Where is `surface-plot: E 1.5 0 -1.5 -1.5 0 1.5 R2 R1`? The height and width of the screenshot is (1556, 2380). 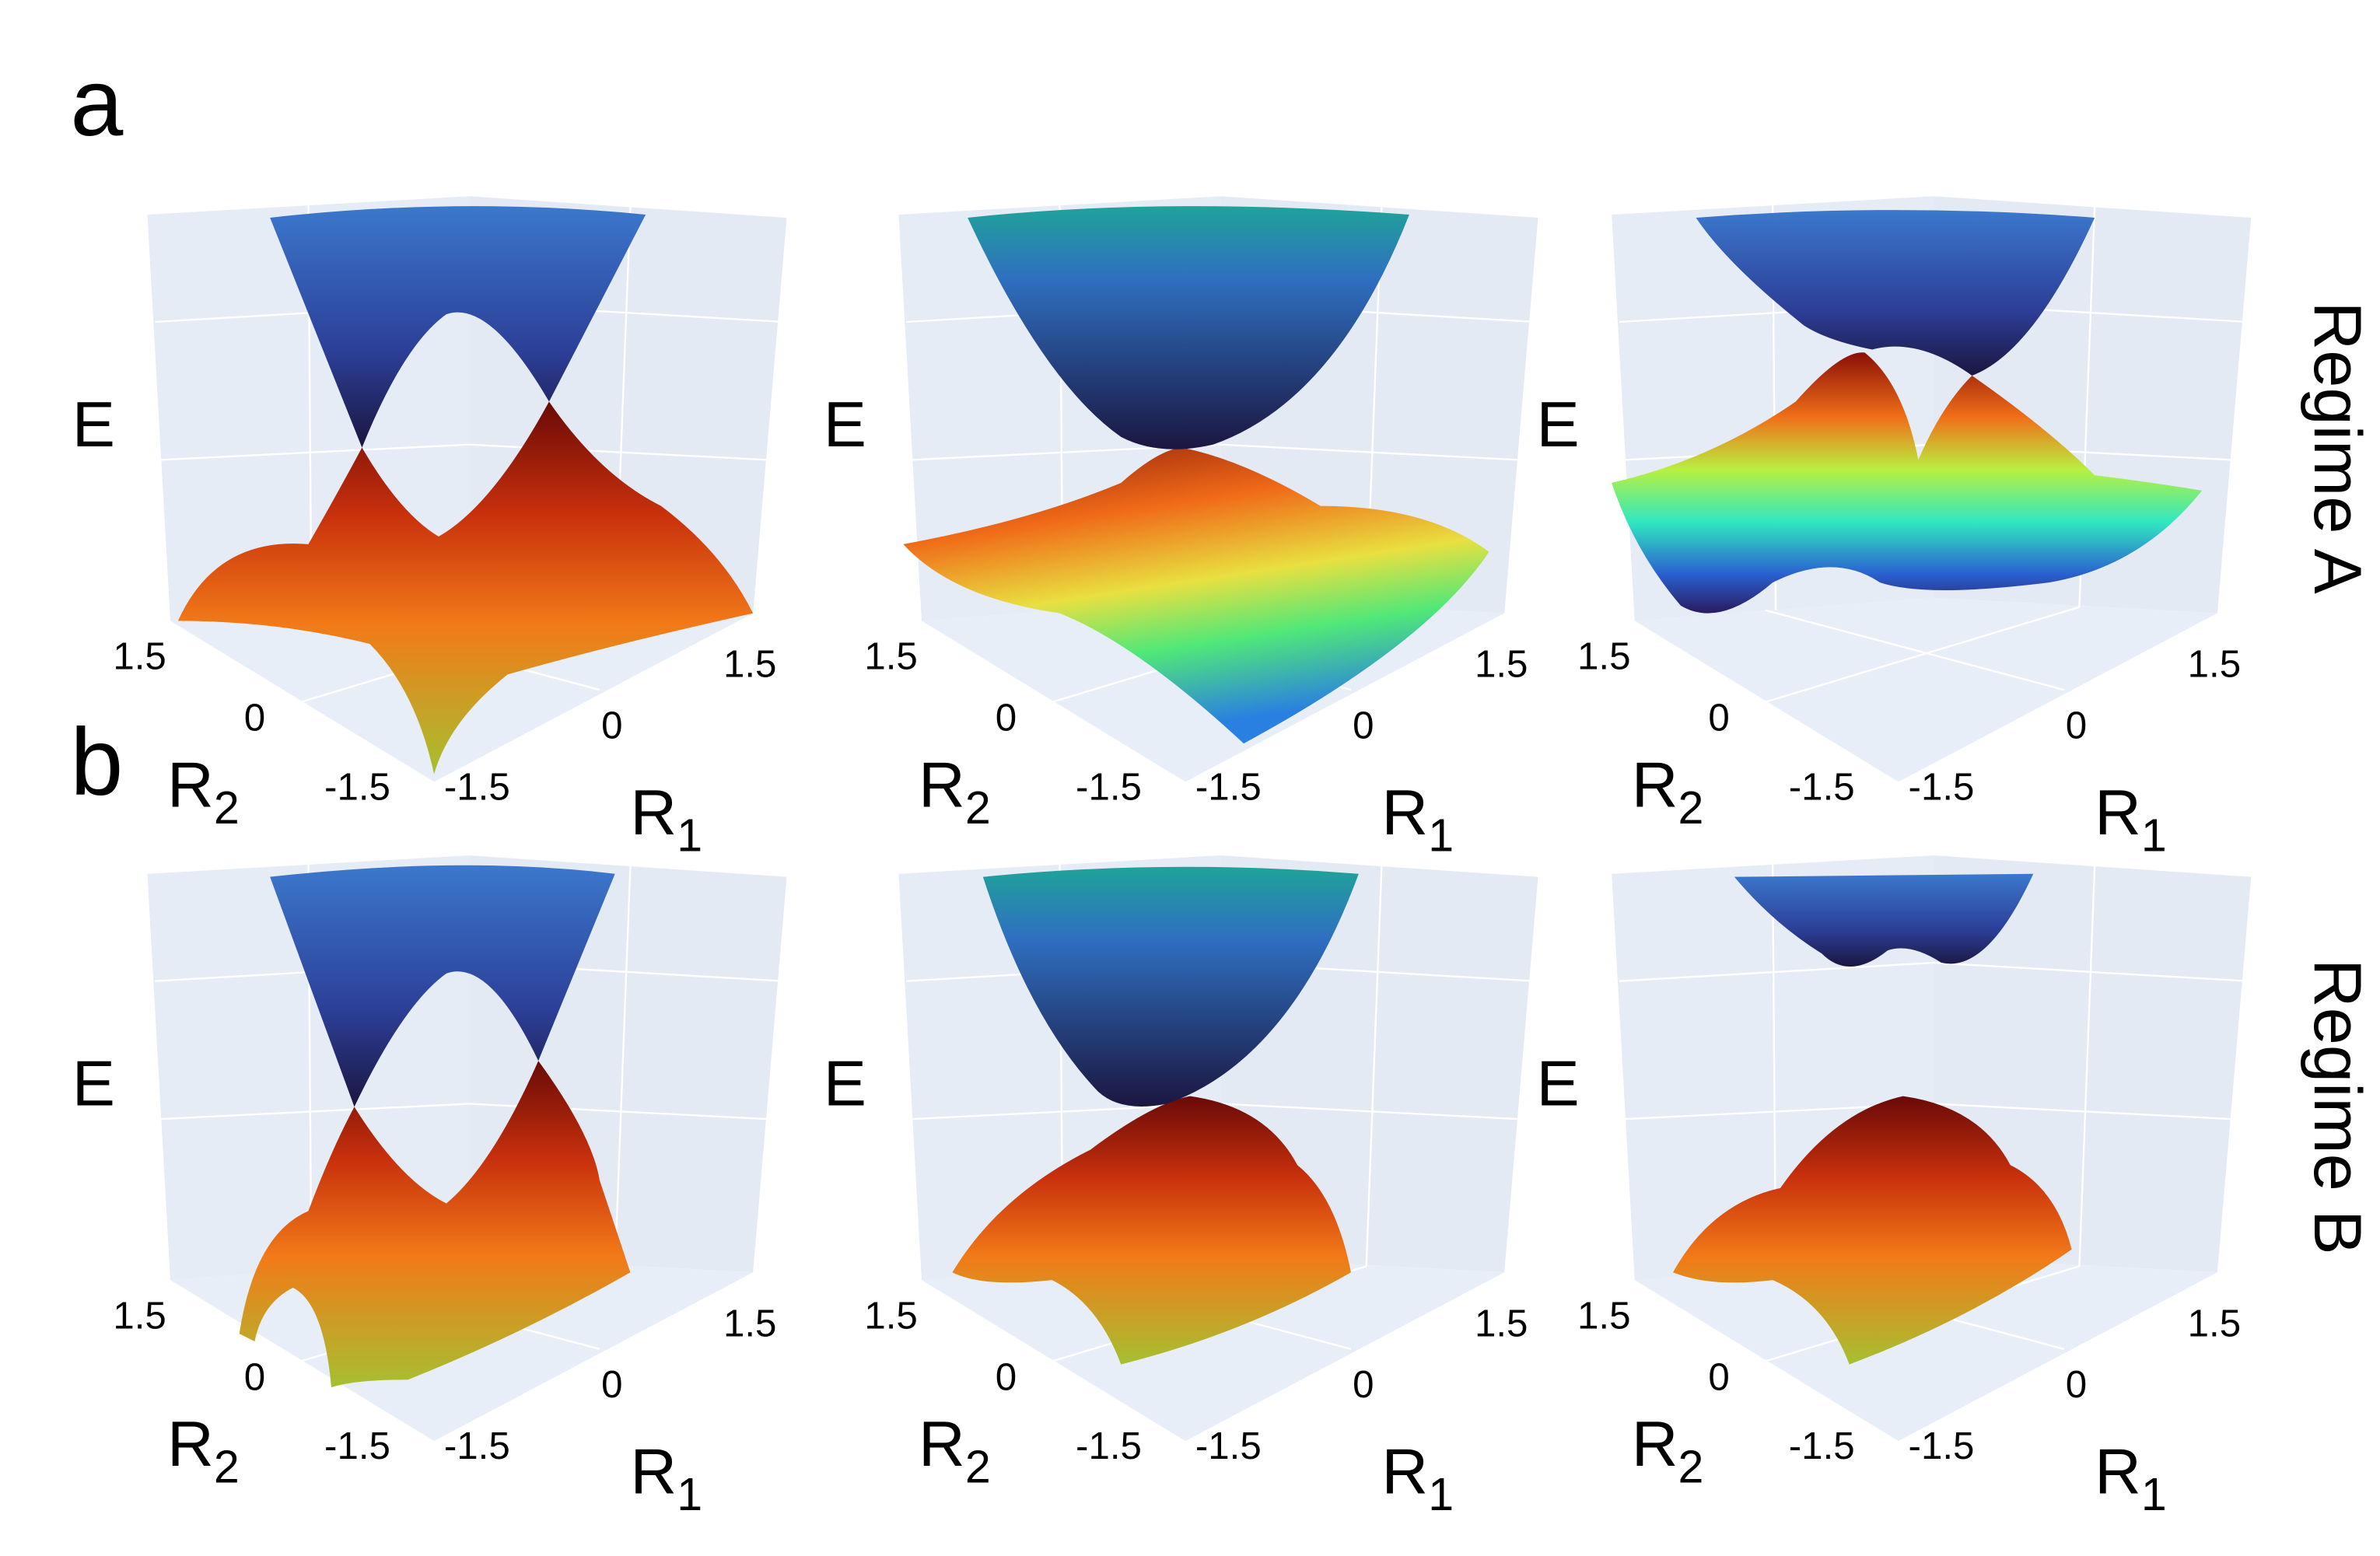
surface-plot: E 1.5 0 -1.5 -1.5 0 1.5 R2 R1 is located at coordinates (1181, 1187).